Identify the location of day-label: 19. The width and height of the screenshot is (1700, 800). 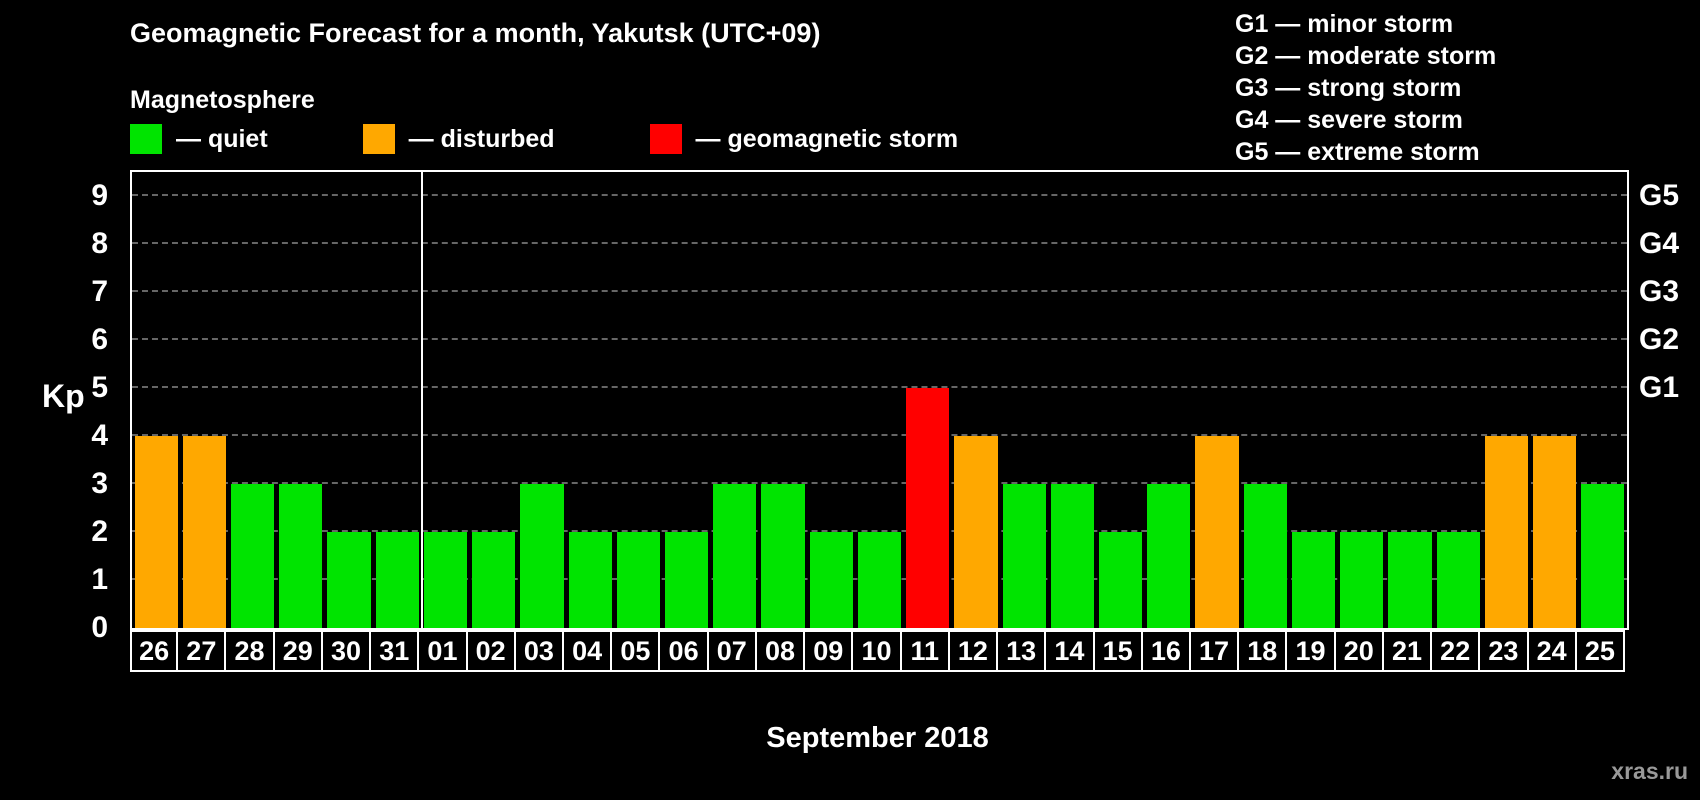
(1311, 651).